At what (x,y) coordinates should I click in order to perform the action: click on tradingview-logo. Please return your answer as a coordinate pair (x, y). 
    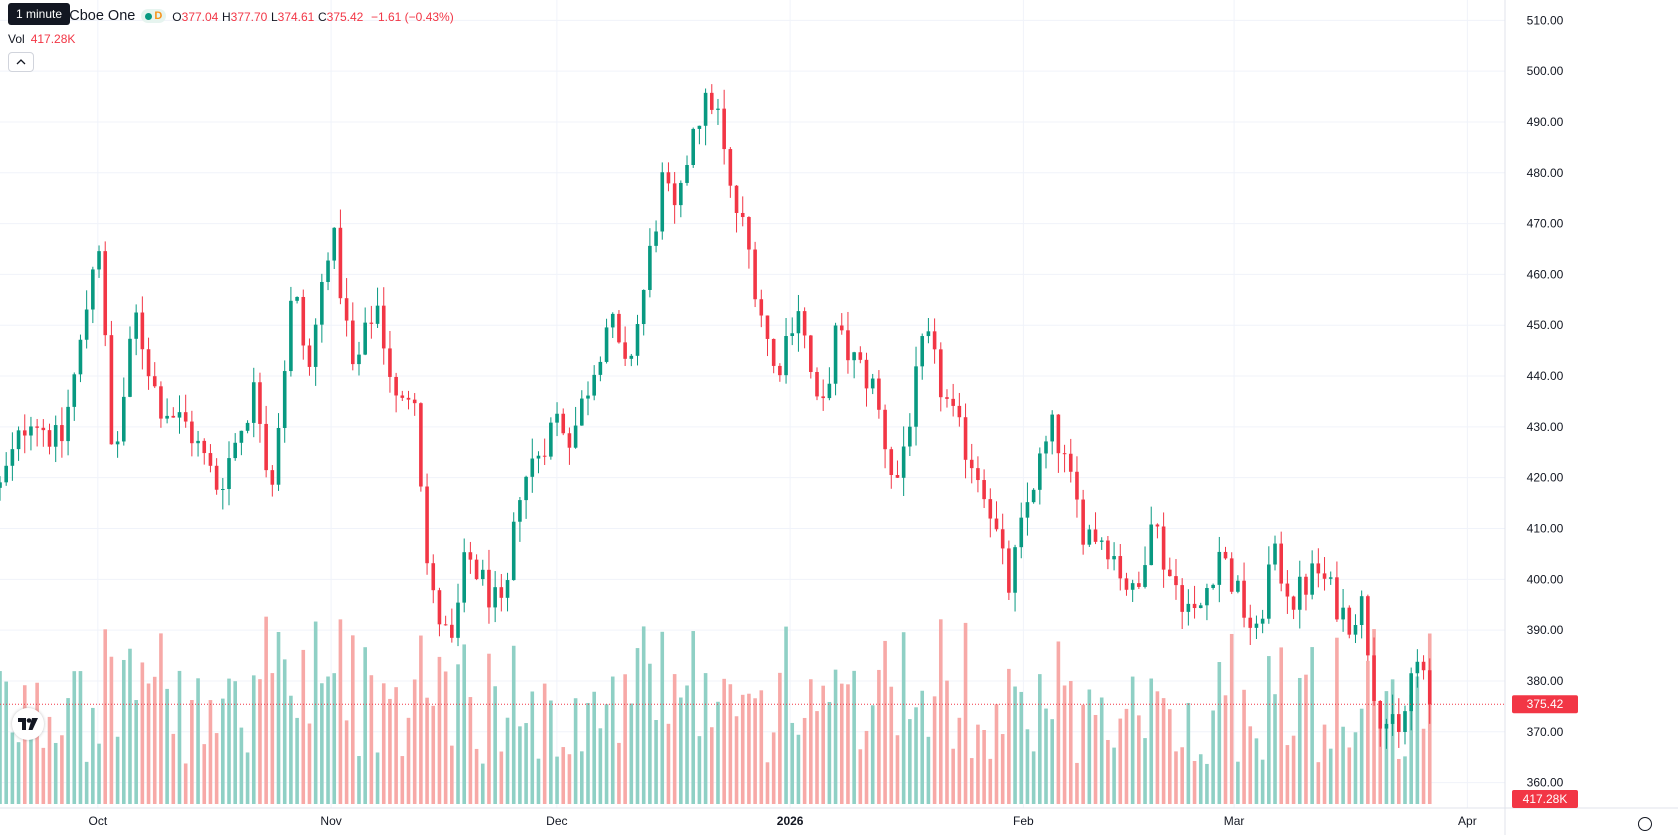
    Looking at the image, I should click on (28, 724).